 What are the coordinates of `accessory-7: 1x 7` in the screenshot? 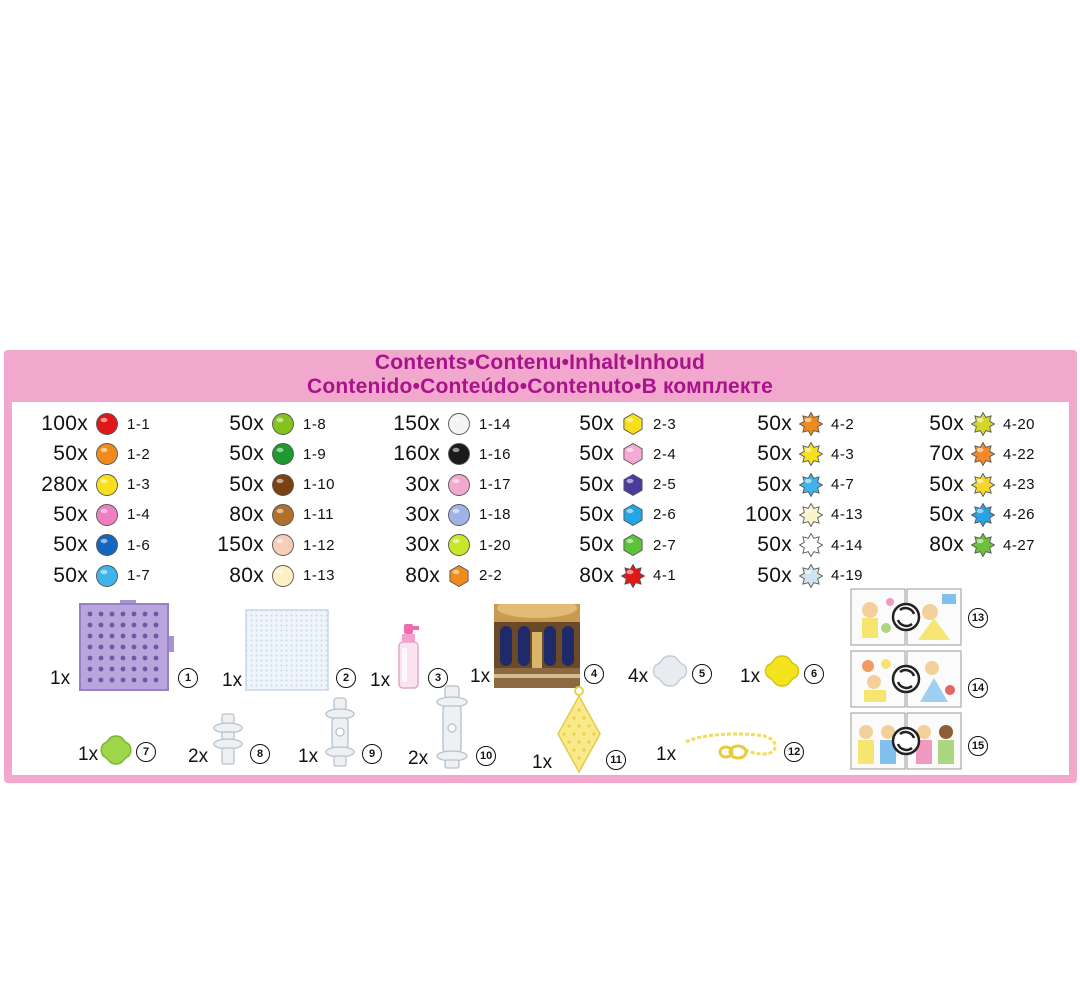 It's located at (117, 750).